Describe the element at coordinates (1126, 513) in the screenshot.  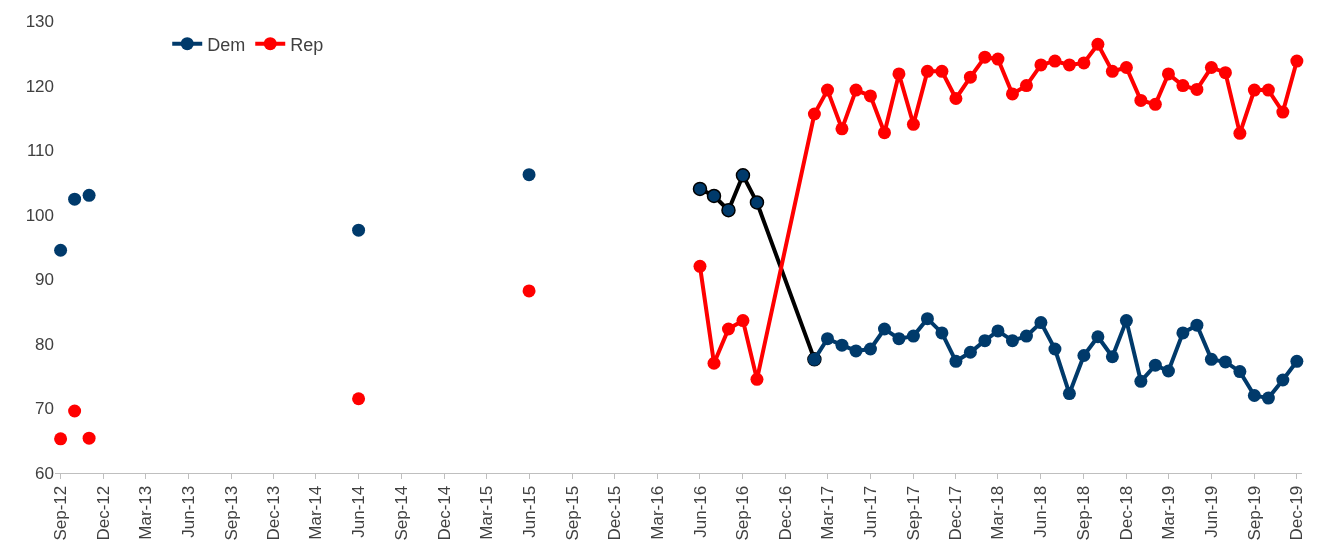
I see `x-tick-label: Dec-18` at that location.